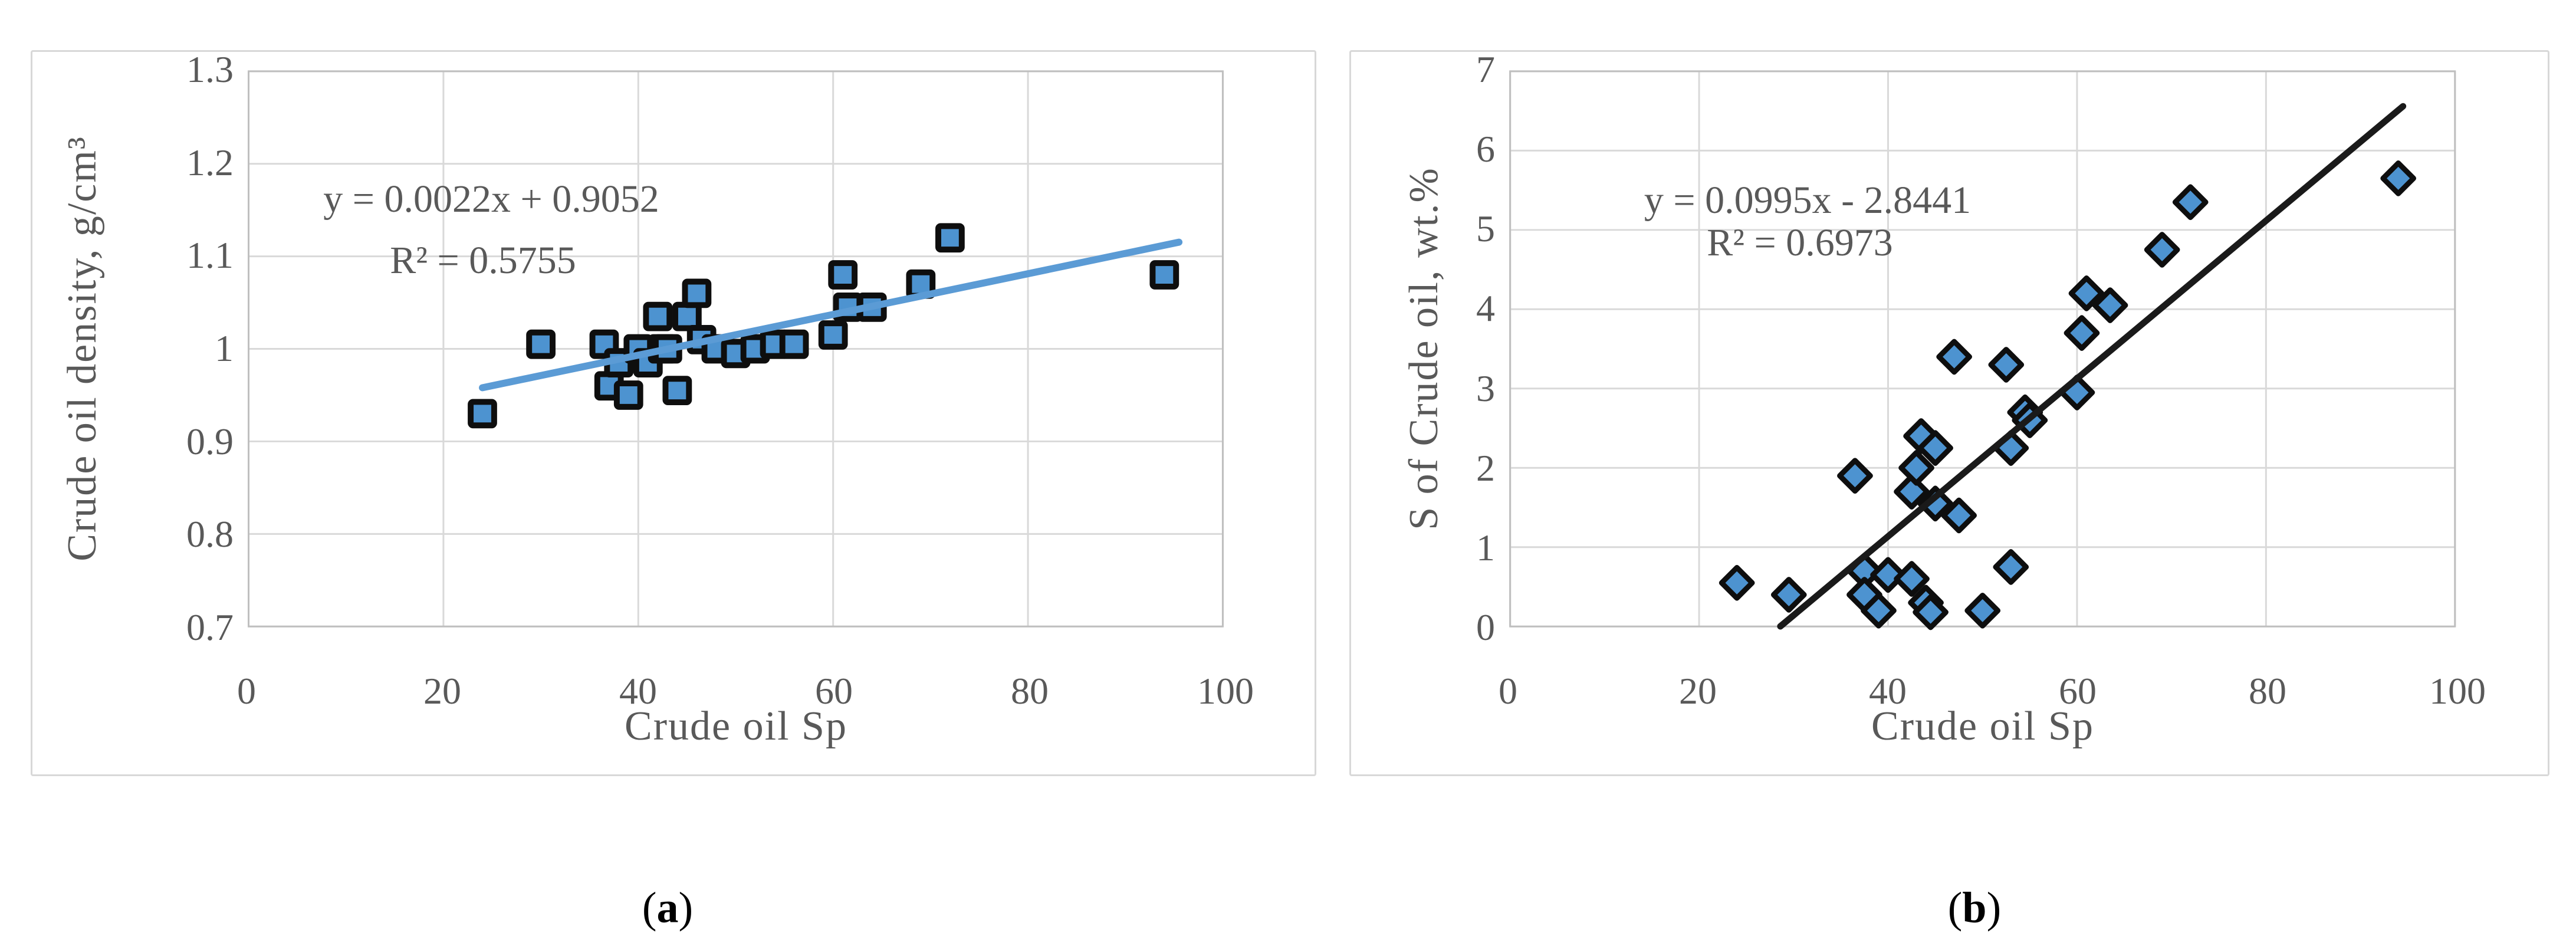  What do you see at coordinates (686, 907) in the screenshot?
I see `caption-a-paren-close: )` at bounding box center [686, 907].